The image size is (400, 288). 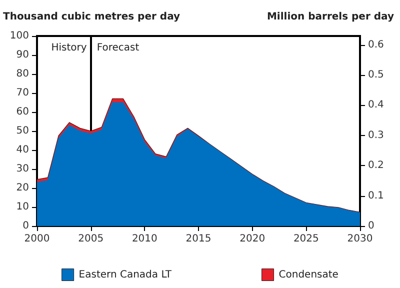 What do you see at coordinates (376, 74) in the screenshot?
I see `y2-tick-label: 0.5` at bounding box center [376, 74].